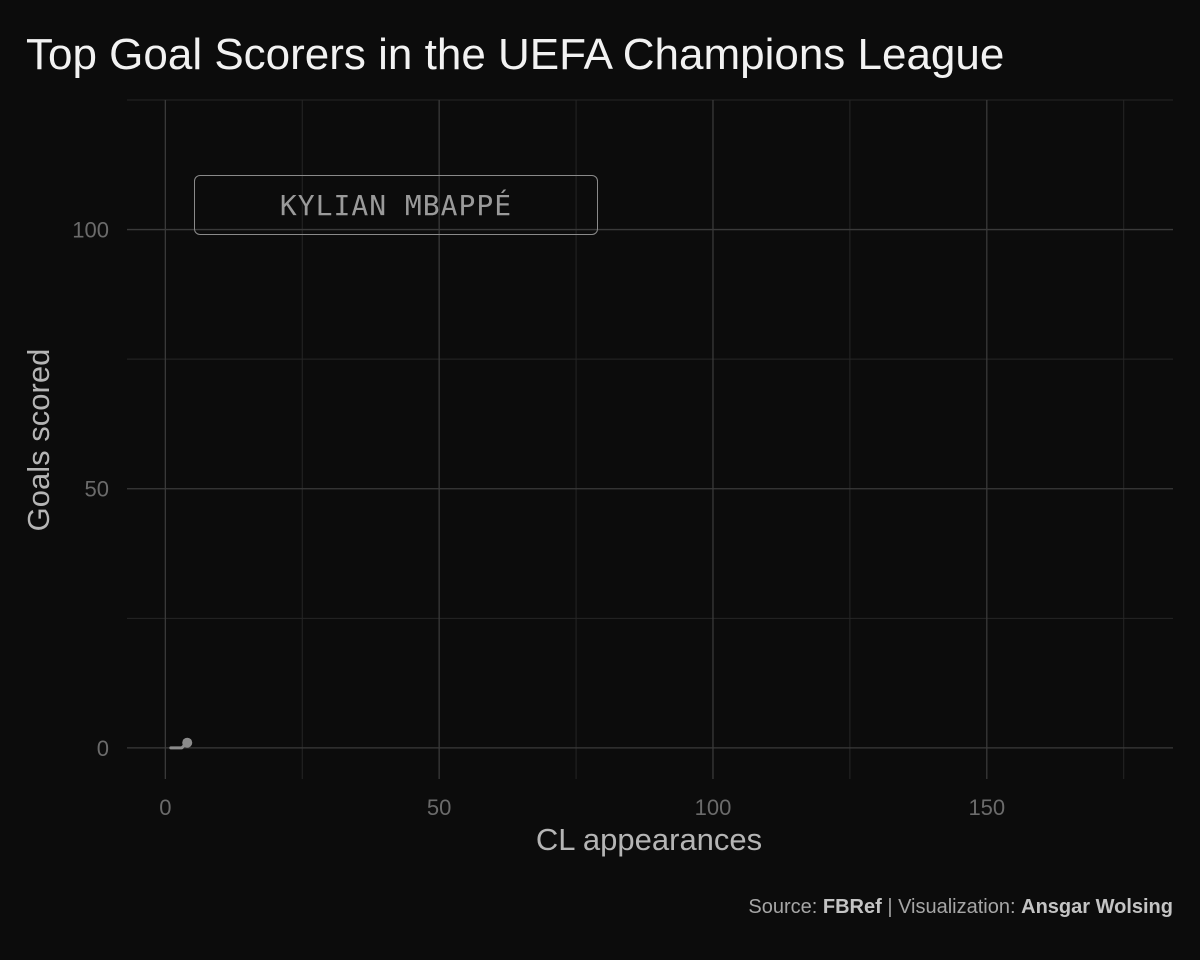 This screenshot has width=1200, height=960. Describe the element at coordinates (38, 440) in the screenshot. I see `y-axis-title: Goals scored` at that location.